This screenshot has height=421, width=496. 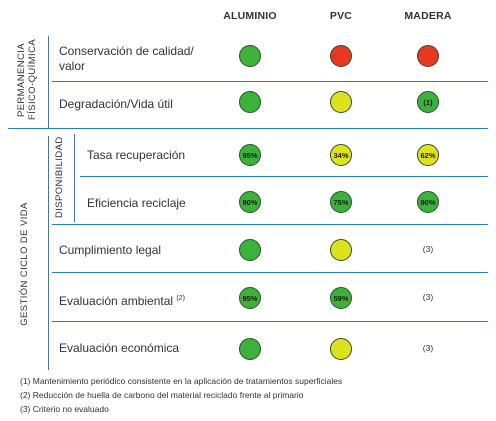 I want to click on green-indicator-dot: 59%, so click(x=341, y=298).